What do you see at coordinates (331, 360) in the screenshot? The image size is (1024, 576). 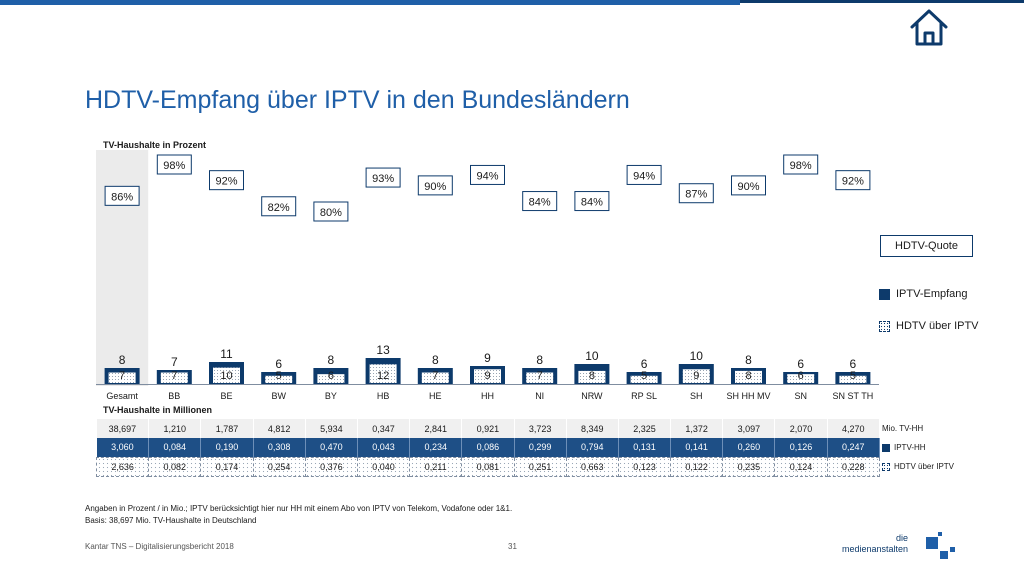 I see `label-iptv: 8` at bounding box center [331, 360].